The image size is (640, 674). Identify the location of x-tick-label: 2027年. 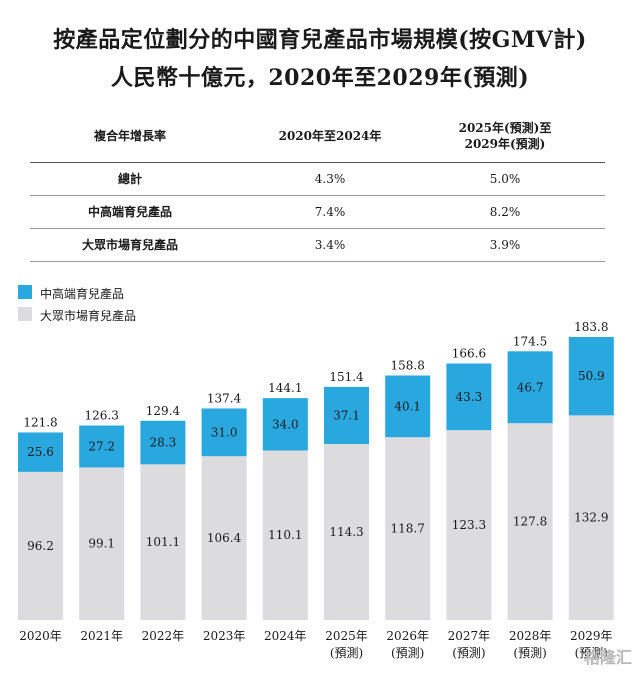
(469, 636).